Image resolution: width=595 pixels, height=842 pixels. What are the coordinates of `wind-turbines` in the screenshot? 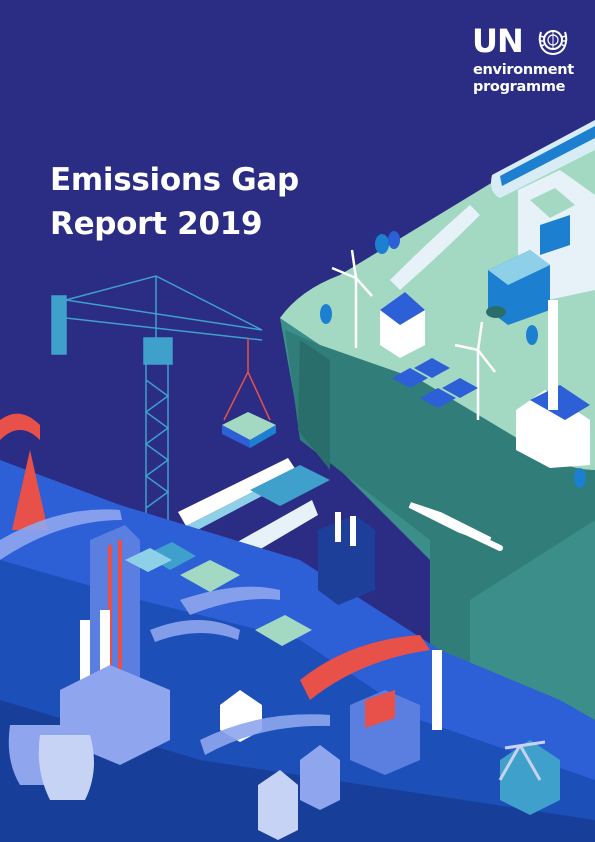 It's located at (413, 334).